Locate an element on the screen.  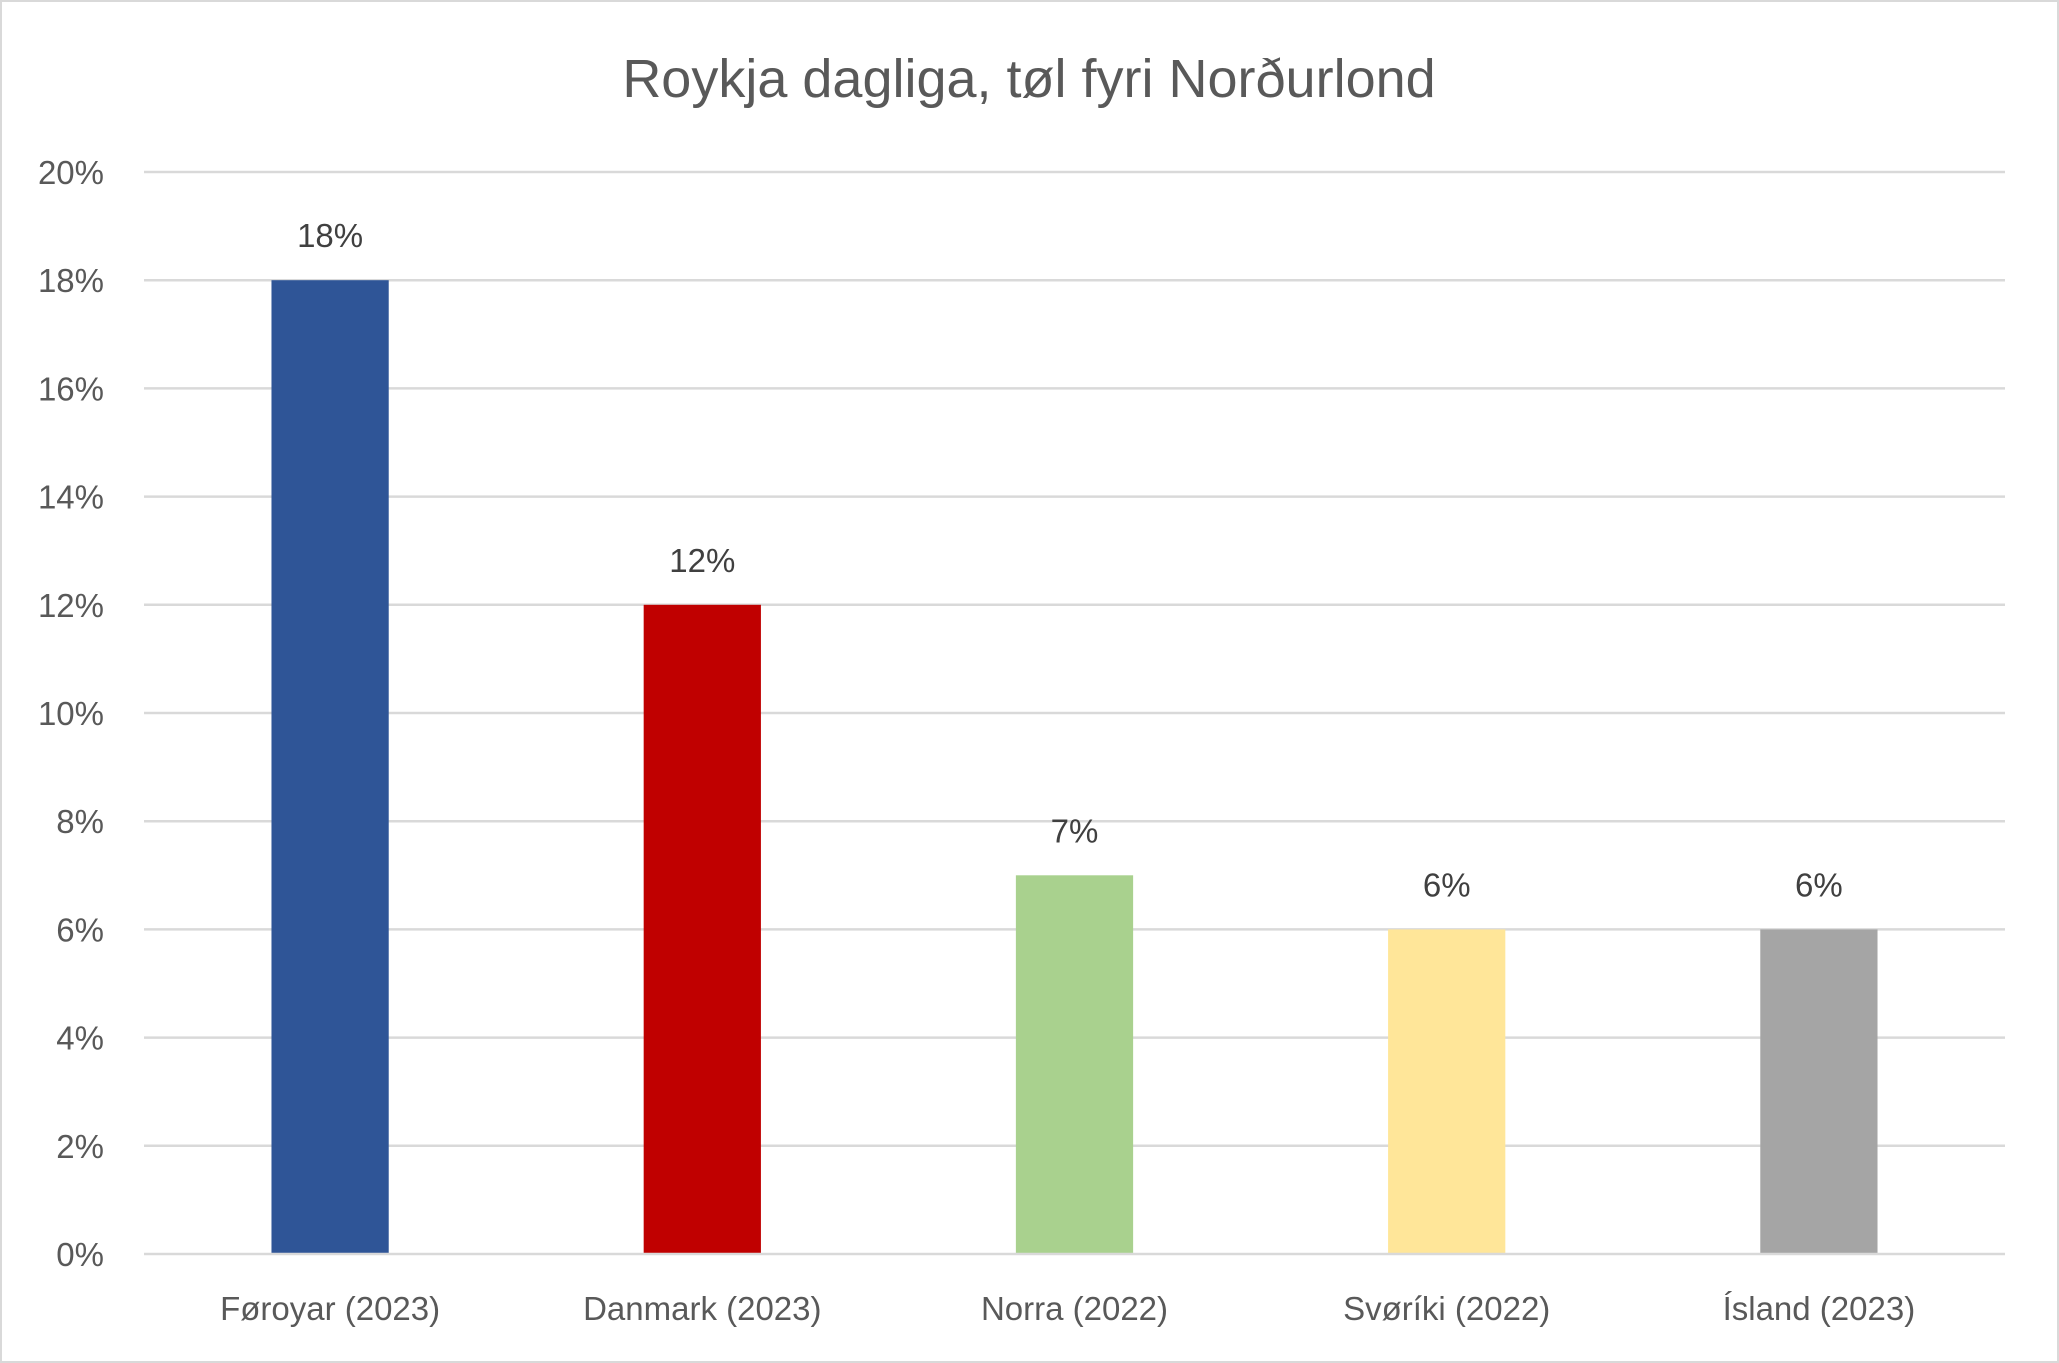
y-tick-label: 4% is located at coordinates (80, 1038).